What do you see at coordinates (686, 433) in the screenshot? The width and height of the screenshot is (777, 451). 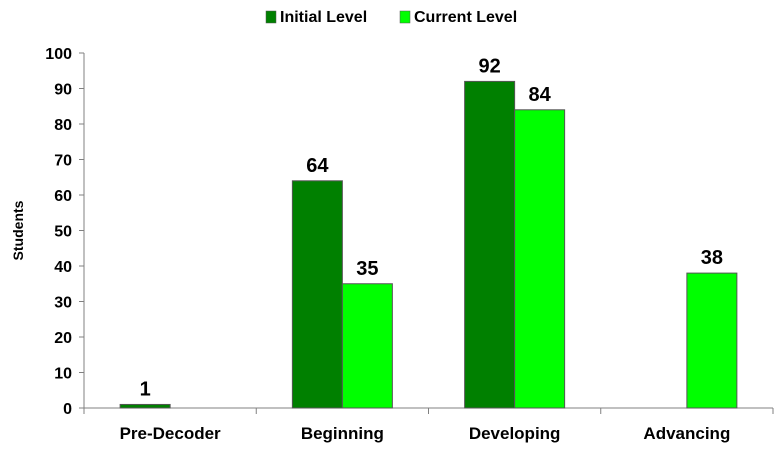 I see `x-tick-label: Advancing` at bounding box center [686, 433].